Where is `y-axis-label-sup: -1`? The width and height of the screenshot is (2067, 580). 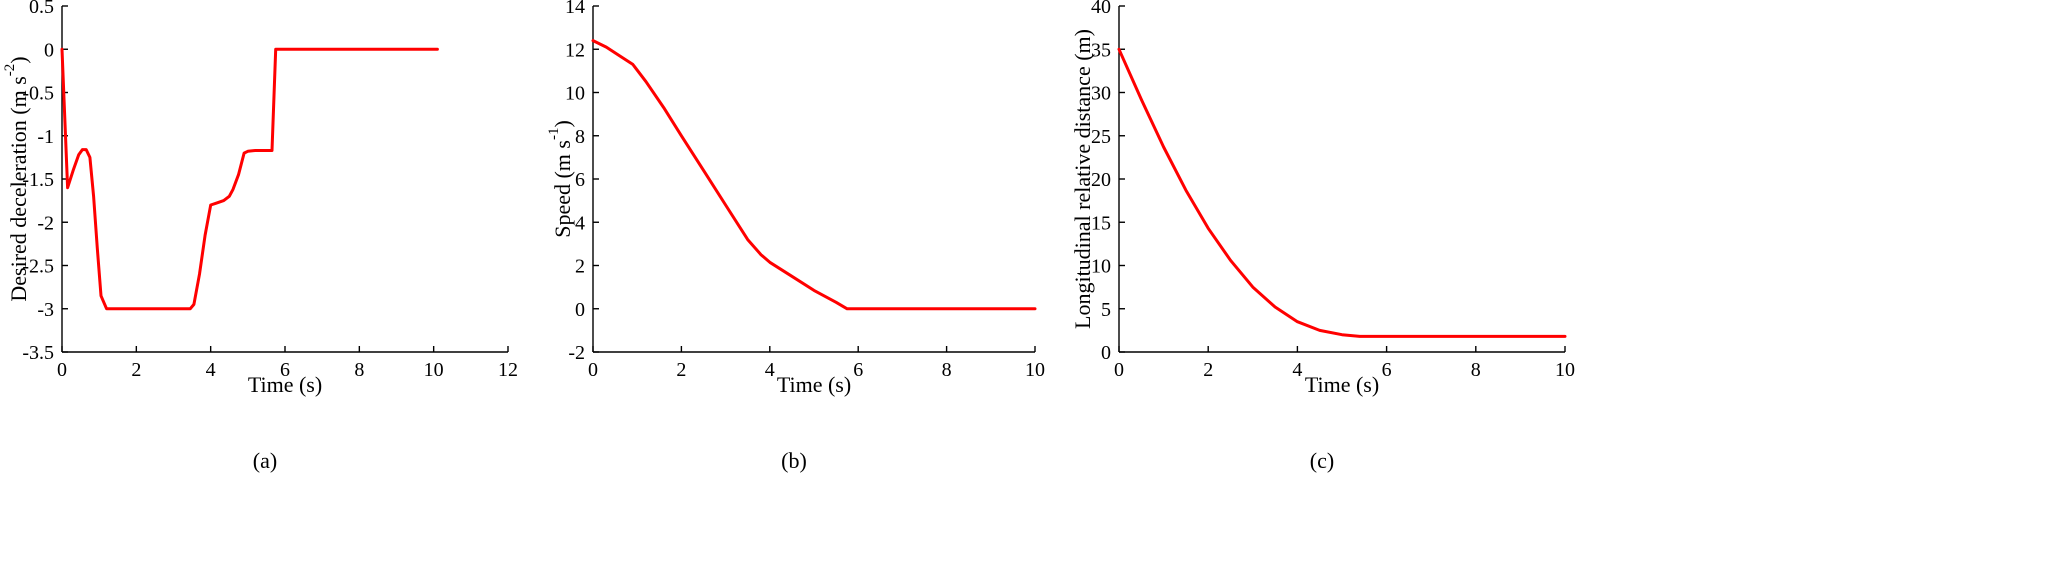 y-axis-label-sup: -1 is located at coordinates (554, 134).